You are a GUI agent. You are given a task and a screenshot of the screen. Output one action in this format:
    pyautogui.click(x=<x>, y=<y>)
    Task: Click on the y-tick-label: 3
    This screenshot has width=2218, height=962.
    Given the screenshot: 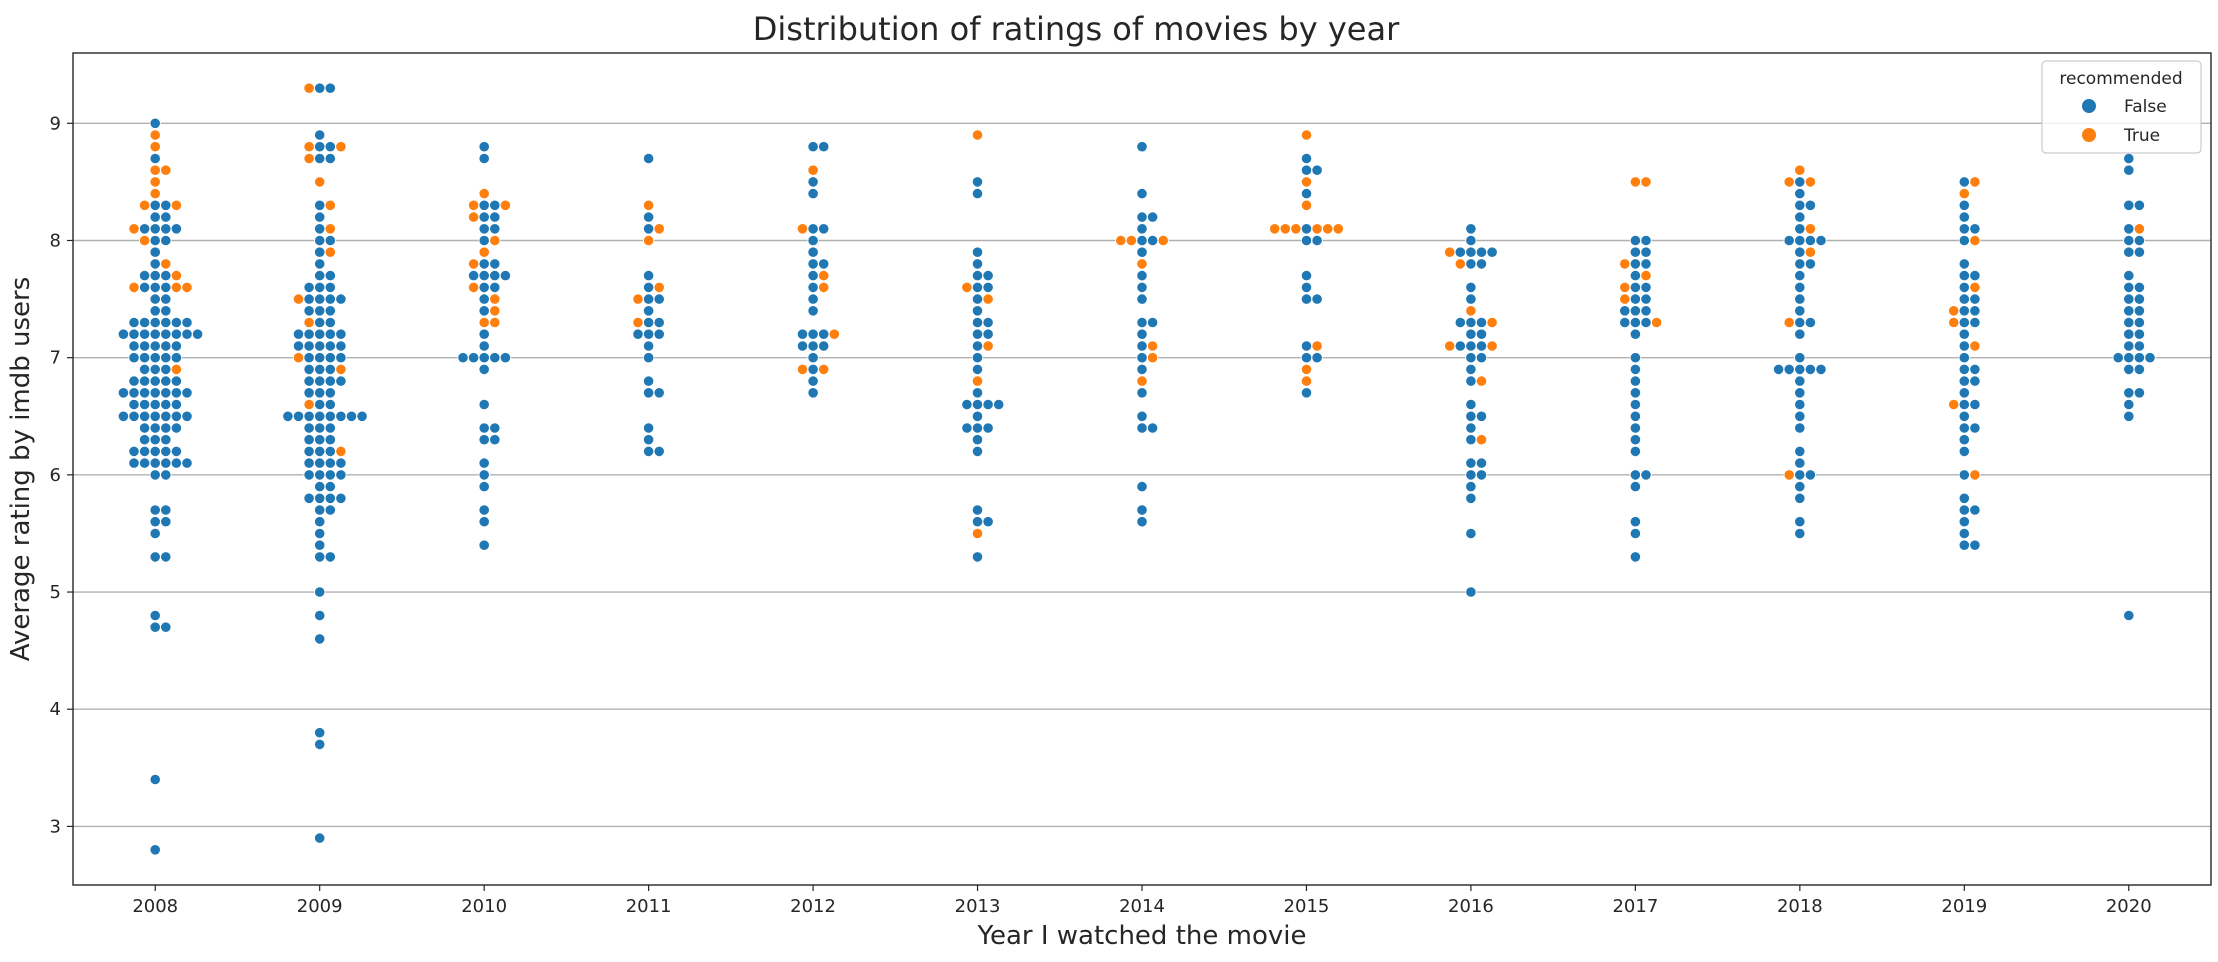 What is the action you would take?
    pyautogui.click(x=55, y=826)
    